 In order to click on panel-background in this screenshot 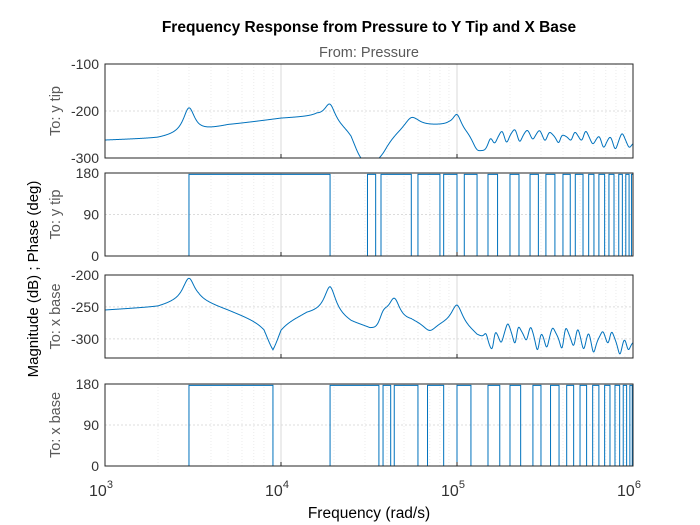, I will do `click(369, 316)`.